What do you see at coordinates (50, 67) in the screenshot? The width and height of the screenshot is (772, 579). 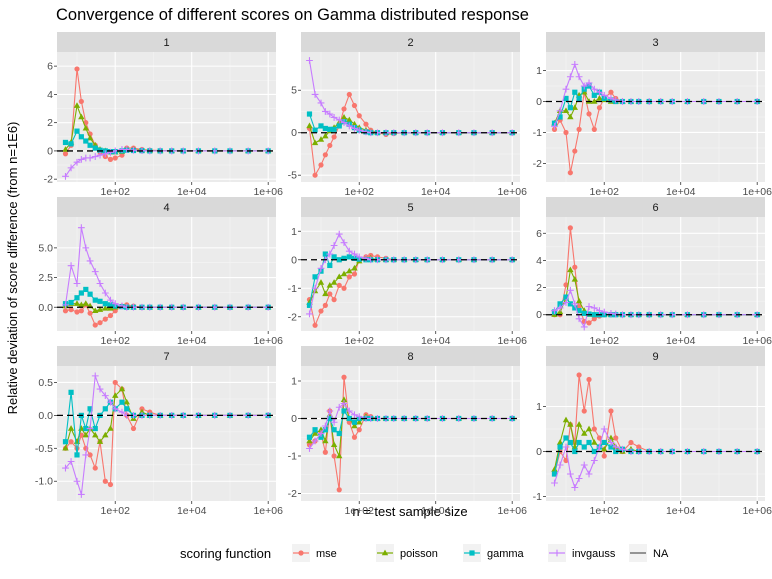 I see `y-tick-label: 6` at bounding box center [50, 67].